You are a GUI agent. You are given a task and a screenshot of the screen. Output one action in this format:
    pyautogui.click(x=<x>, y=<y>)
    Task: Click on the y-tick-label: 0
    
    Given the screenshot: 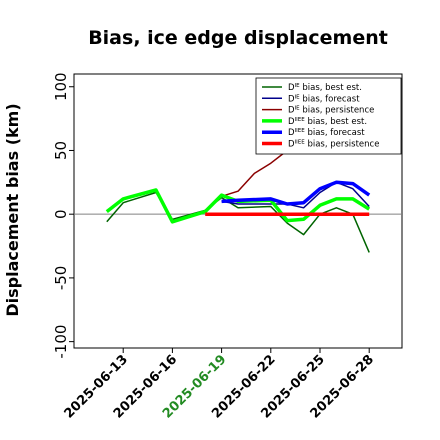 What is the action you would take?
    pyautogui.click(x=61, y=214)
    